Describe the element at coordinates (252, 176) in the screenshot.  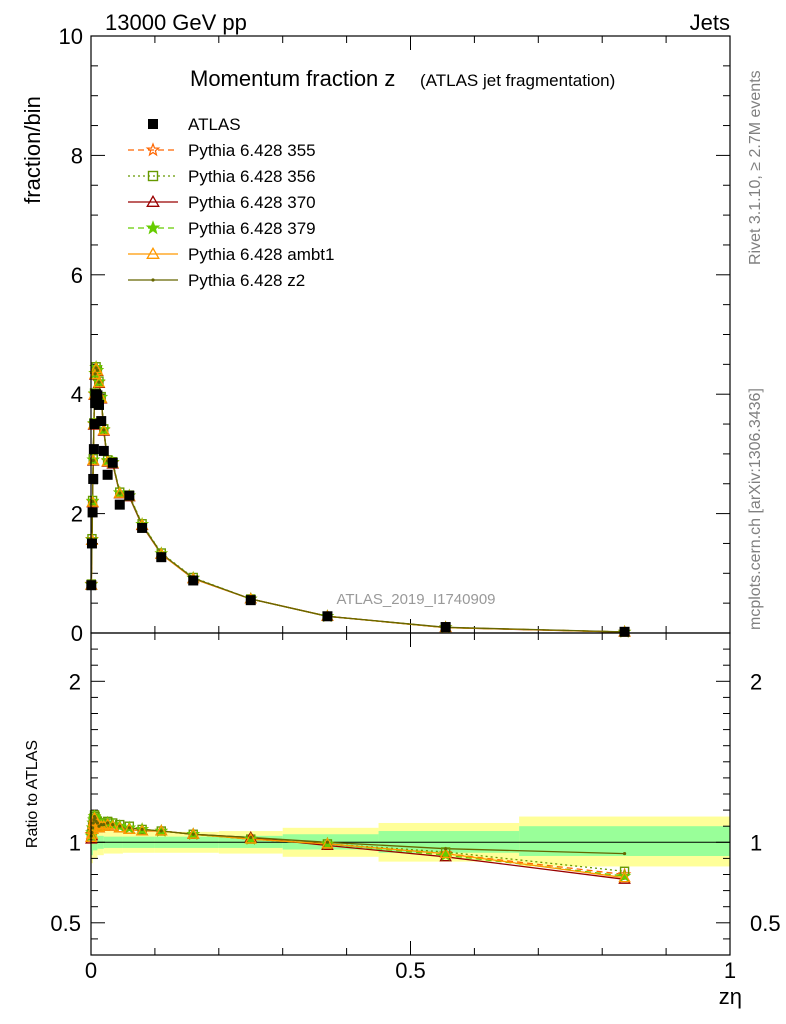
I see `legend-label: Pythia 6.428 356` at that location.